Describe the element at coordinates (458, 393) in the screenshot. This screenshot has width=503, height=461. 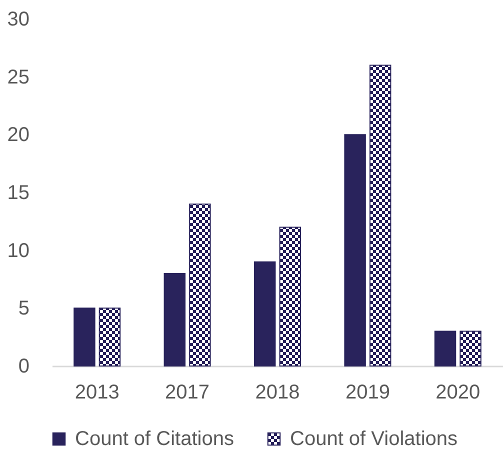
I see `x-tick-label: 2020` at that location.